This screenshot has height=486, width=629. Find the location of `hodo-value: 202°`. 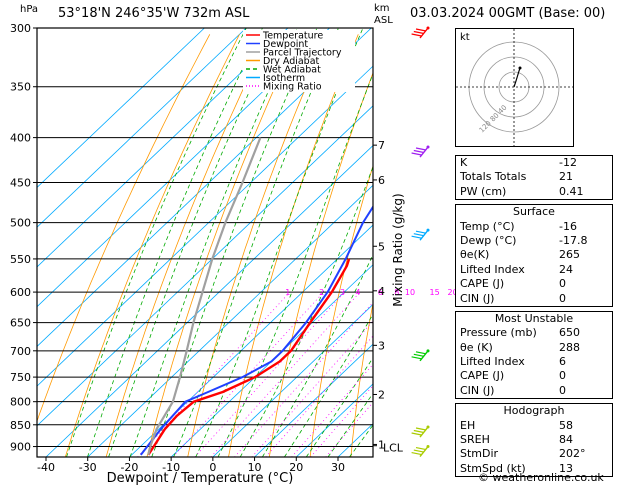

hodo-value: 202° is located at coordinates (572, 454).